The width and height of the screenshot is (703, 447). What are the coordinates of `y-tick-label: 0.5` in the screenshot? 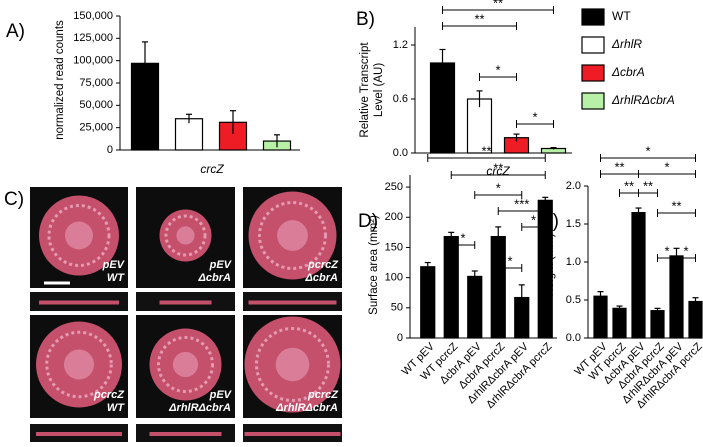 It's located at (573, 300).